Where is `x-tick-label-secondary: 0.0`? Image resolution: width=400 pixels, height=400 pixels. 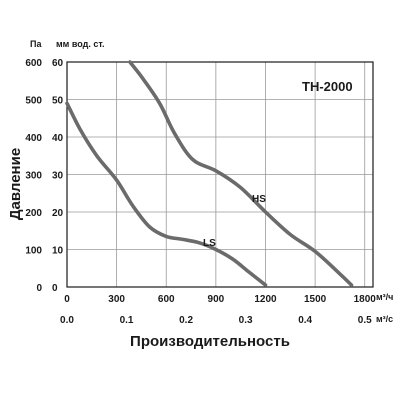
x-tick-label-secondary: 0.0 is located at coordinates (67, 320).